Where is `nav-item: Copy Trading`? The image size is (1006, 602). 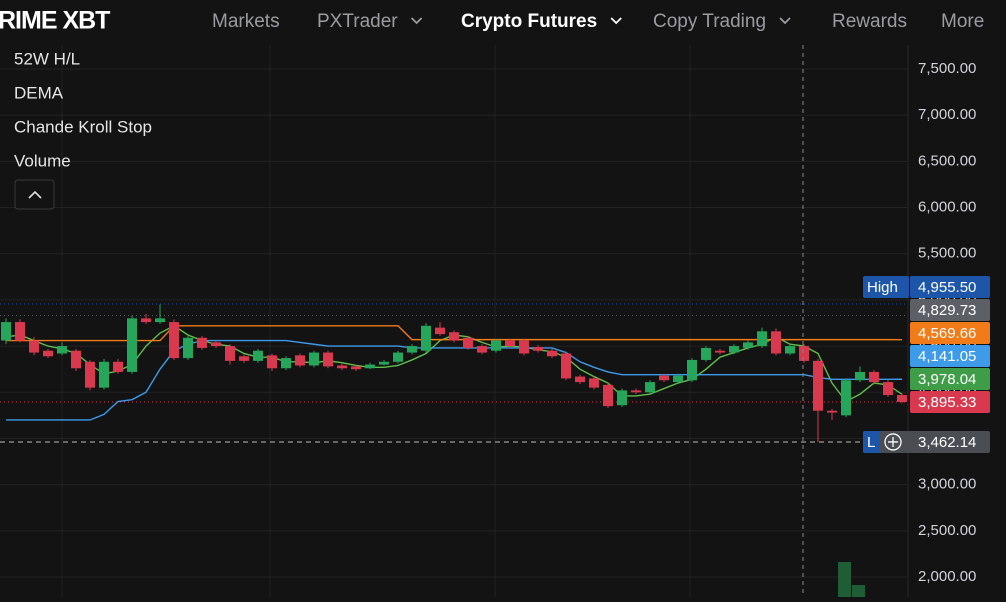
nav-item: Copy Trading is located at coordinates (709, 21).